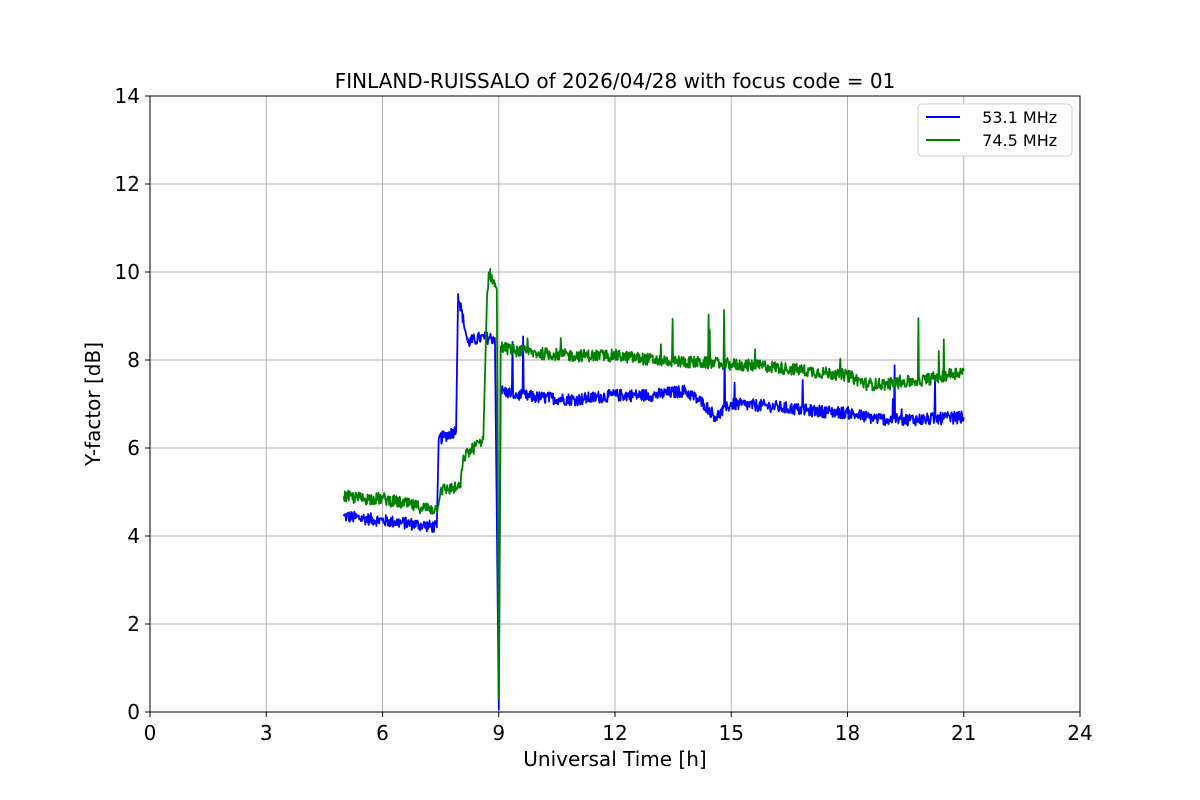 Image resolution: width=1200 pixels, height=800 pixels. What do you see at coordinates (1014, 140) in the screenshot?
I see `legend-label-74mhz: 74.5 MHz` at bounding box center [1014, 140].